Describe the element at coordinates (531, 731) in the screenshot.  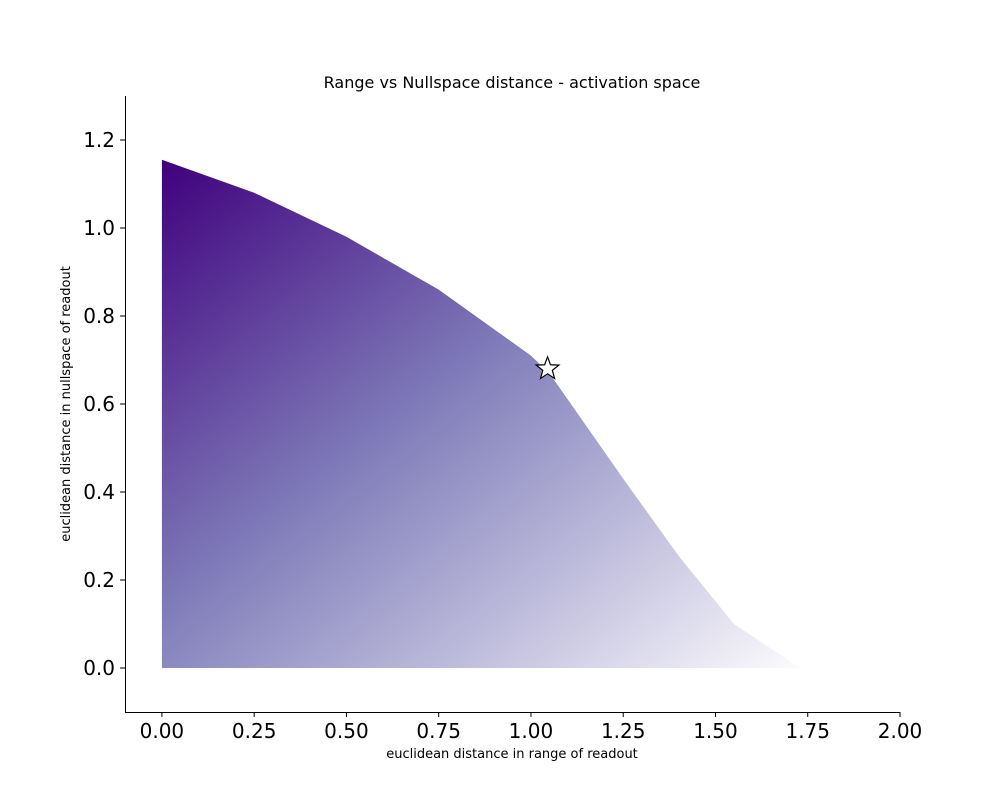
I see `x-tick-label: 1.00` at that location.